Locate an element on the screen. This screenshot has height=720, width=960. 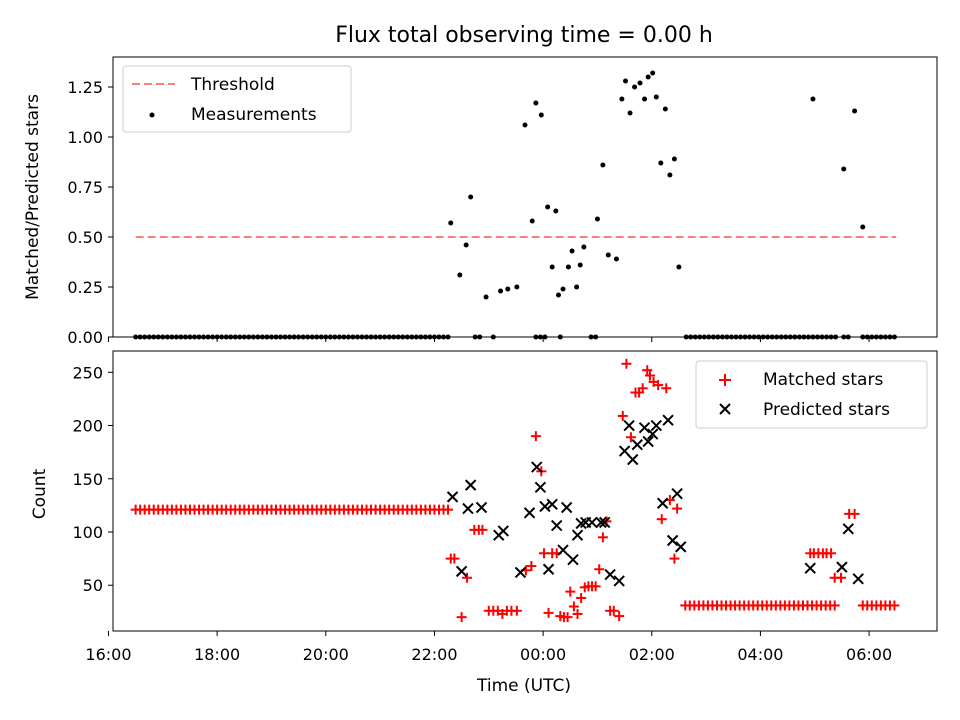
count-legend: Matched stars Predicted stars is located at coordinates (811, 394).